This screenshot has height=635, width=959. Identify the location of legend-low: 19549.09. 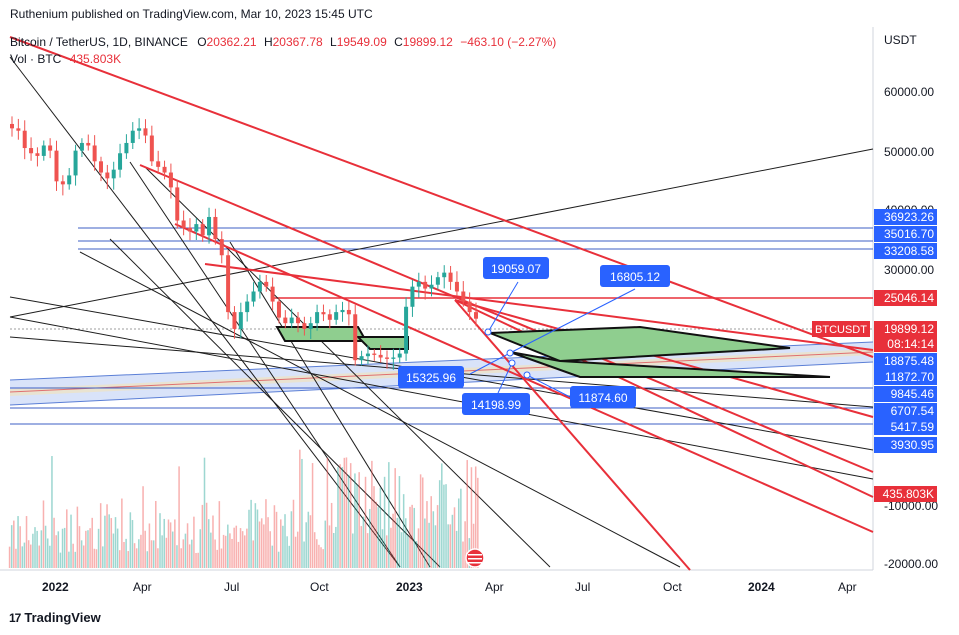
(362, 42).